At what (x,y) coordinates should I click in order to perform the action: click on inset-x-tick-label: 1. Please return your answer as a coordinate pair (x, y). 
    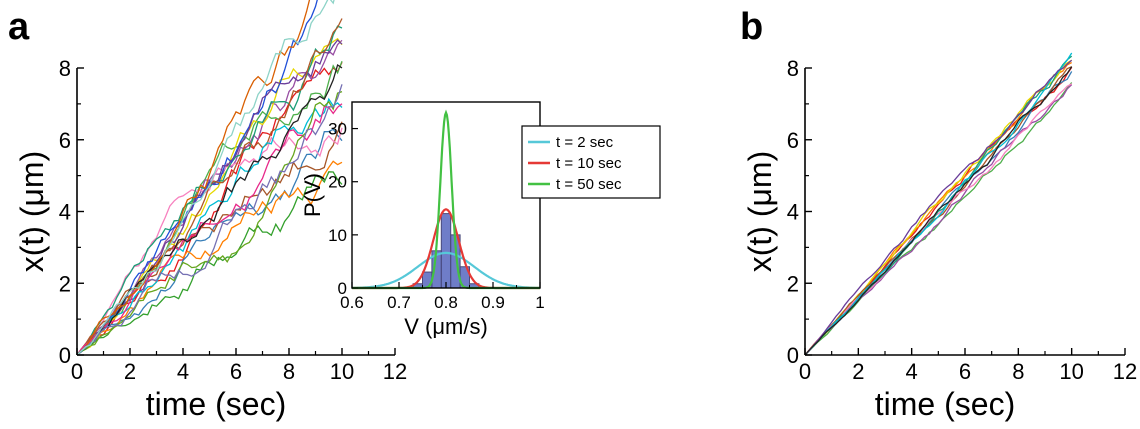
    Looking at the image, I should click on (539, 302).